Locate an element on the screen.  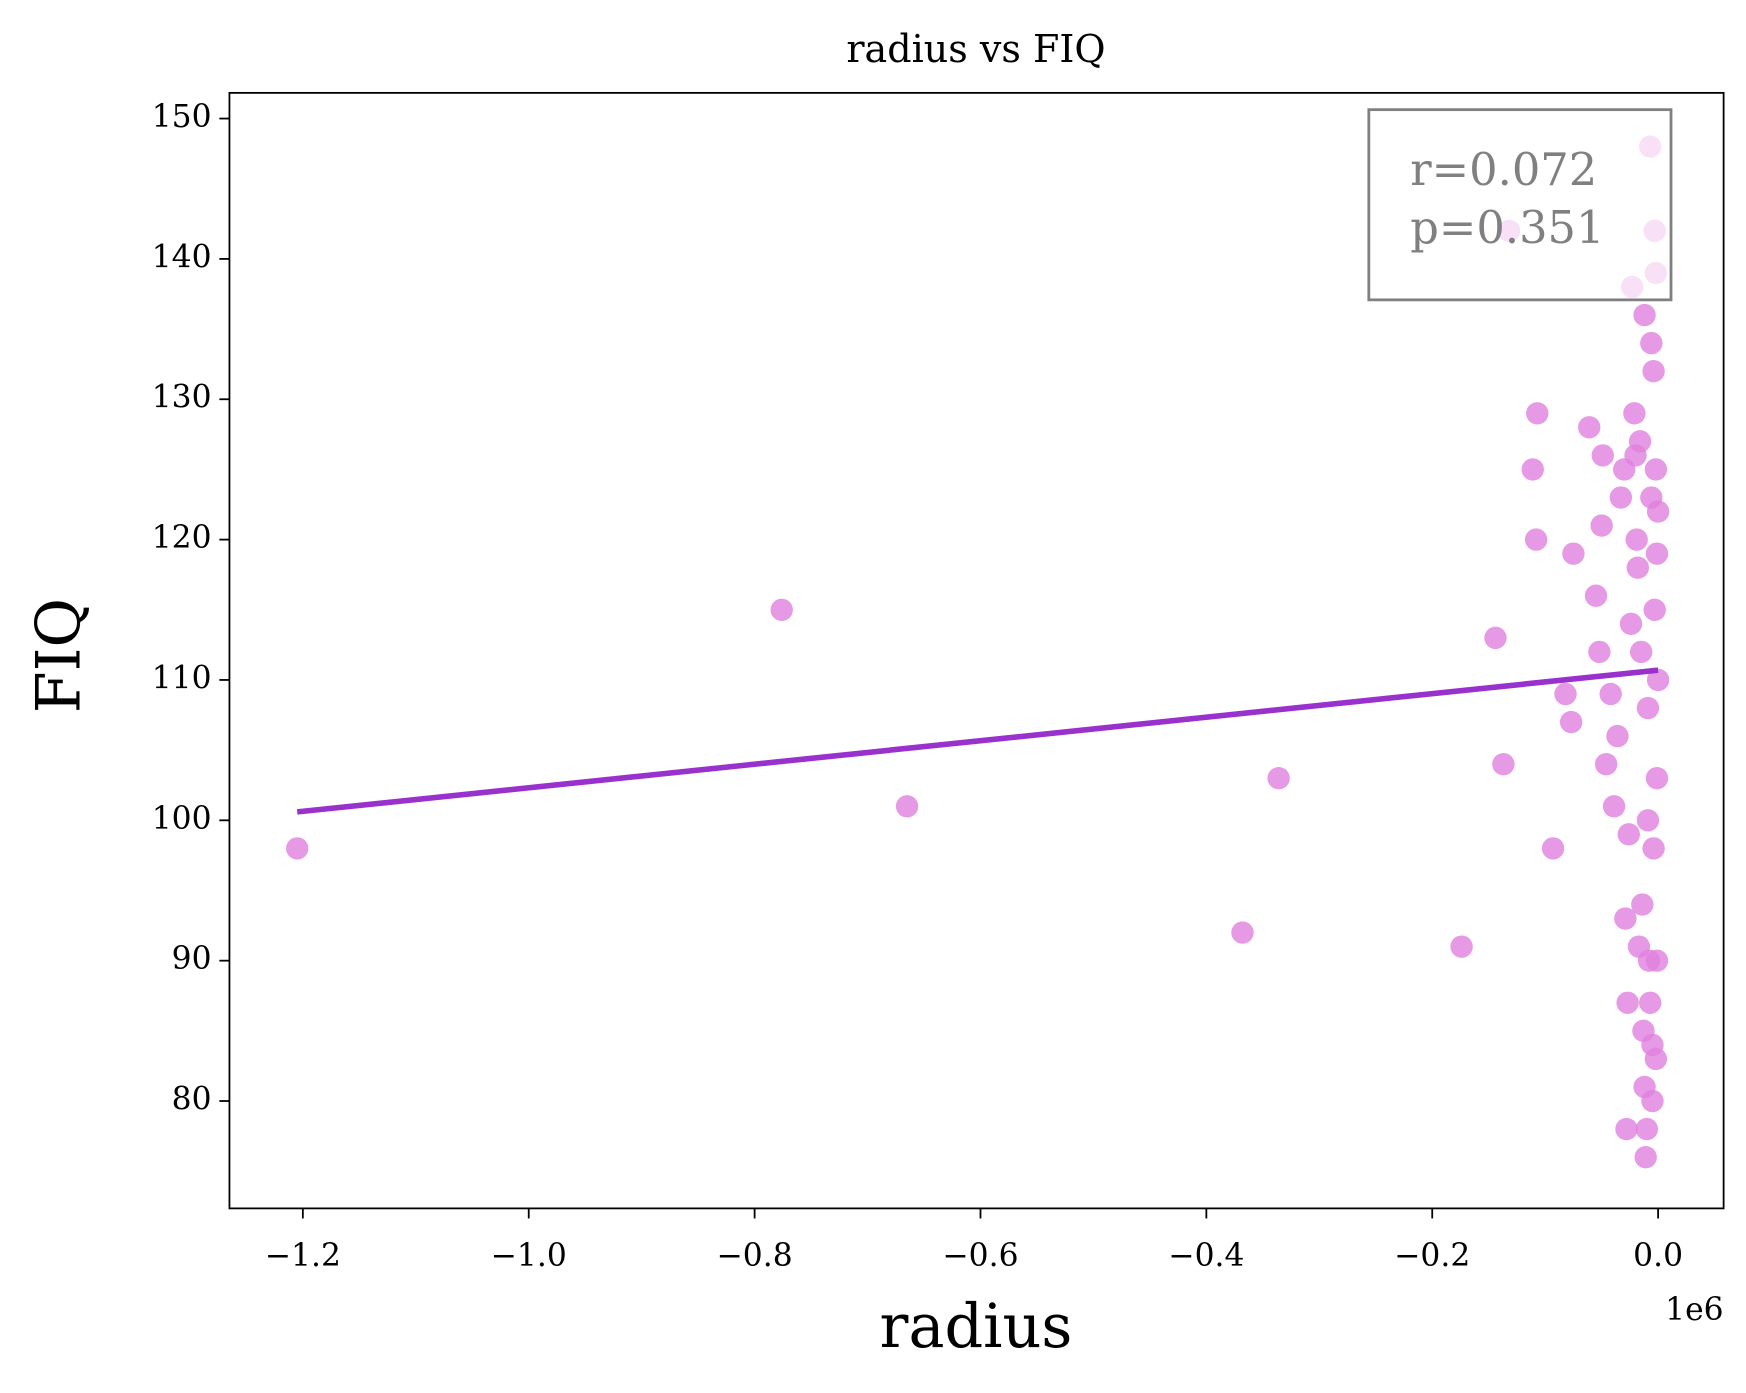
y-tick-label: 150 is located at coordinates (182, 117).